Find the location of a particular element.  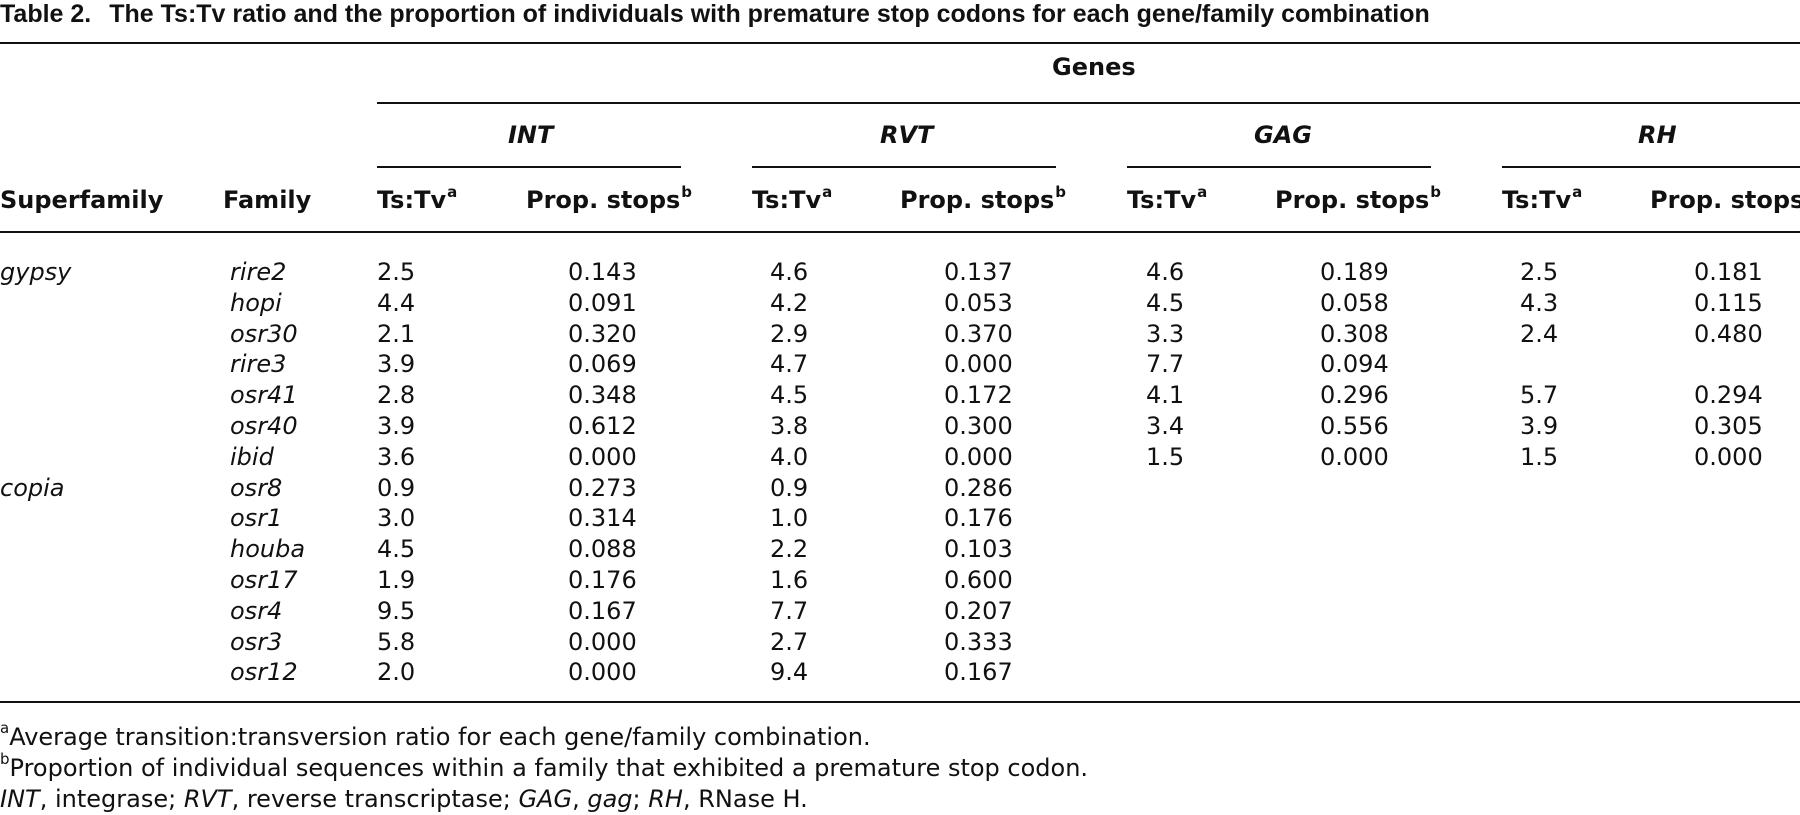

rh-prop-header: Prop. stopsb is located at coordinates (1725, 200).